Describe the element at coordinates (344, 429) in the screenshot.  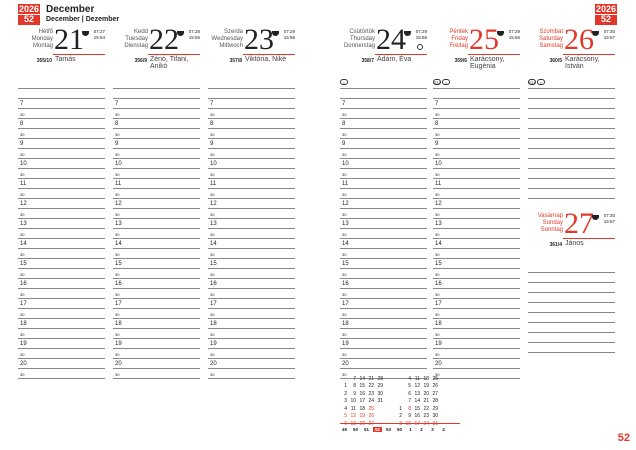
I see `week-number: 49` at that location.